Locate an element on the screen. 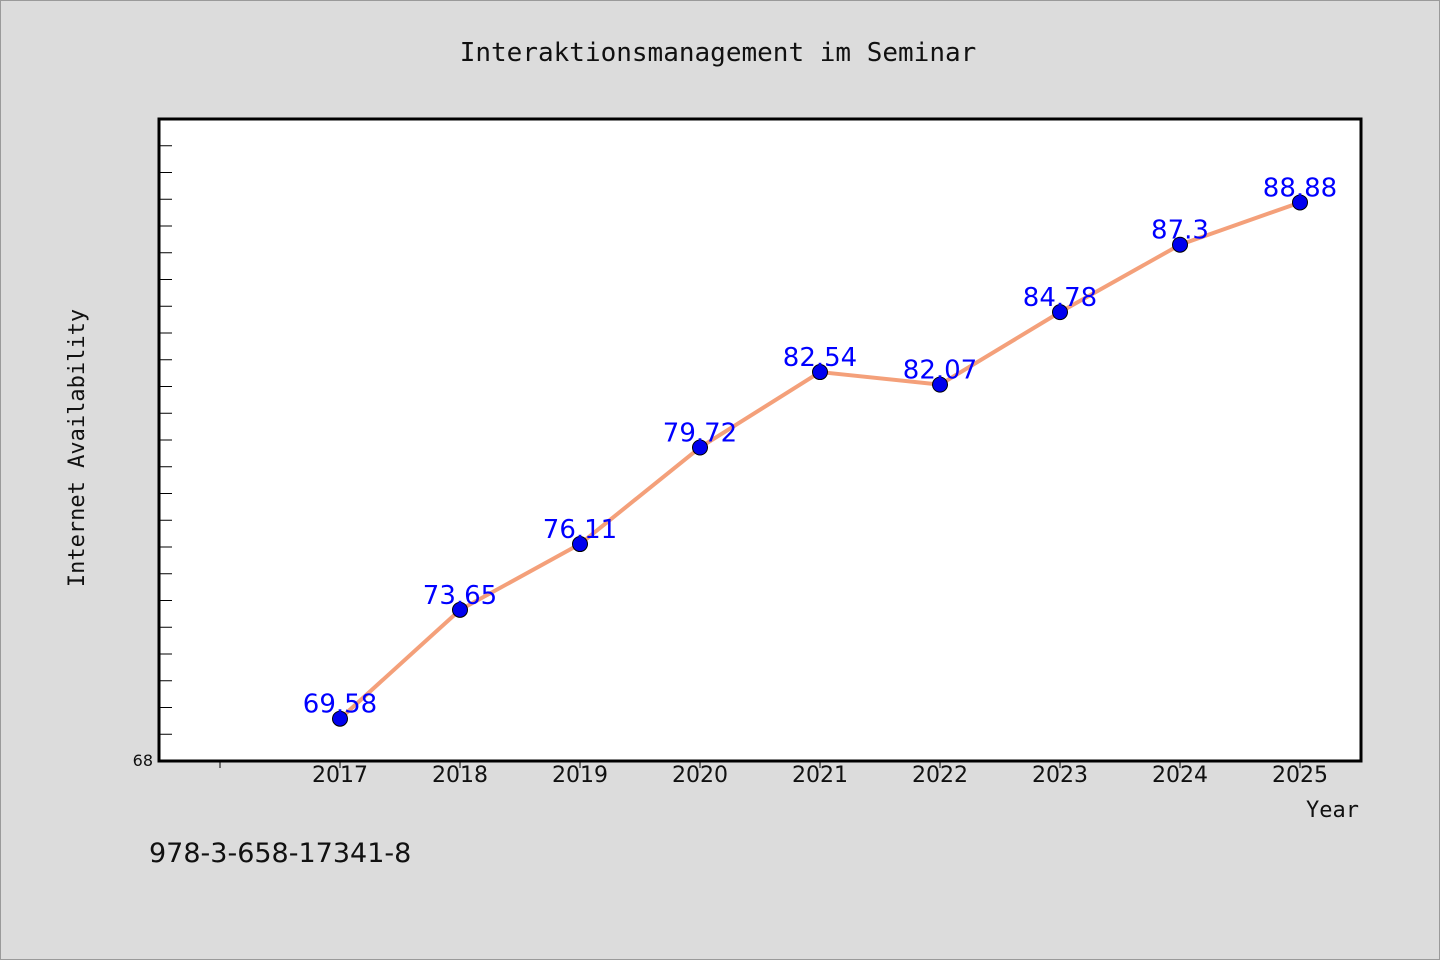  y-axis-ticks is located at coordinates (165, 440).